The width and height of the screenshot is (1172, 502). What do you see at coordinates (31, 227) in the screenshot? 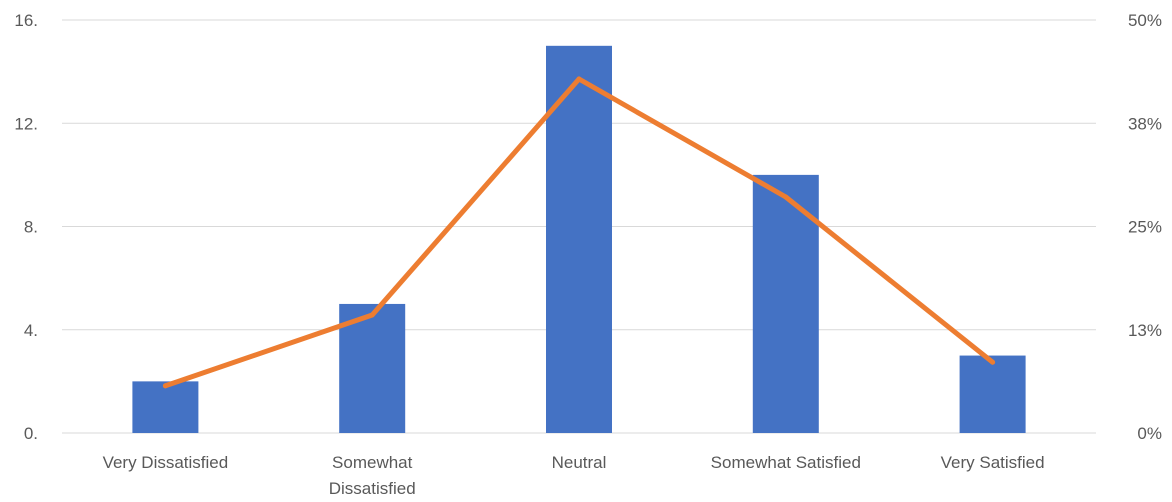
I see `left-tick-label: 8.` at bounding box center [31, 227].